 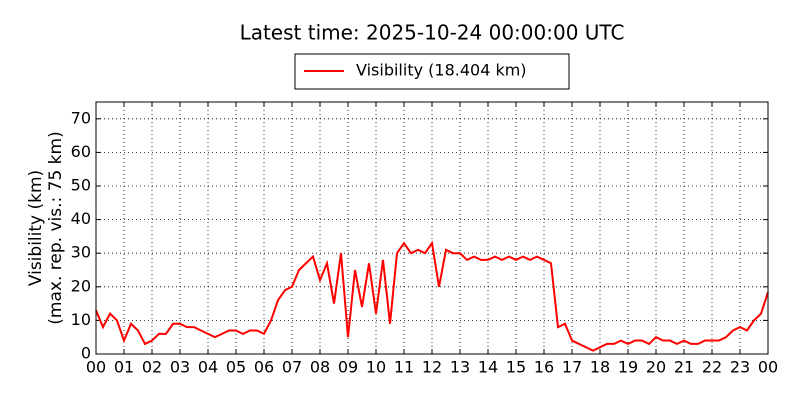 What do you see at coordinates (628, 367) in the screenshot?
I see `x-tick-label: 19` at bounding box center [628, 367].